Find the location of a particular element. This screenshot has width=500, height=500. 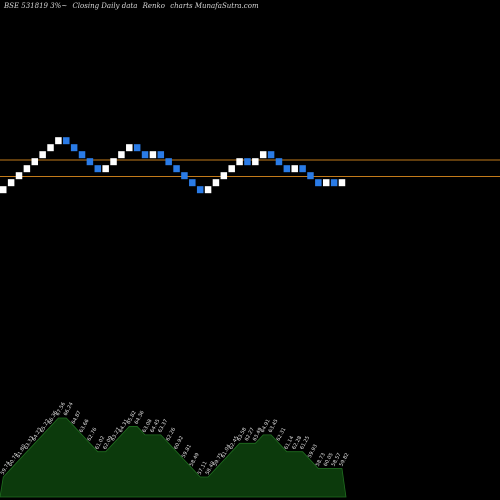

brick-value-label: 60.92 is located at coordinates (179, 442).